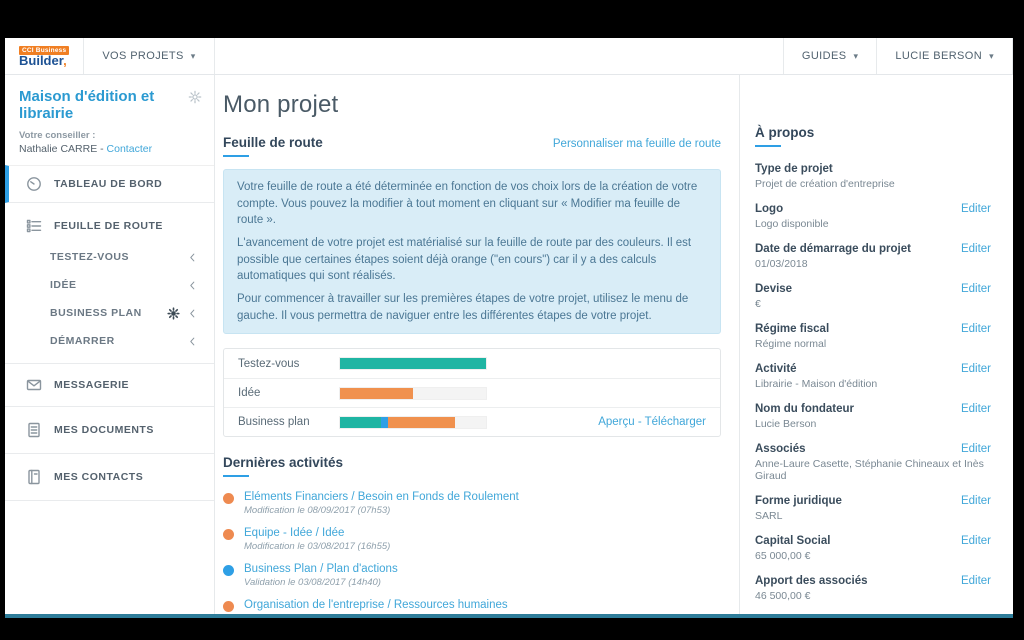 The width and height of the screenshot is (1024, 640). What do you see at coordinates (294, 533) in the screenshot?
I see `activity-link: Equipe - Idée / Idée` at bounding box center [294, 533].